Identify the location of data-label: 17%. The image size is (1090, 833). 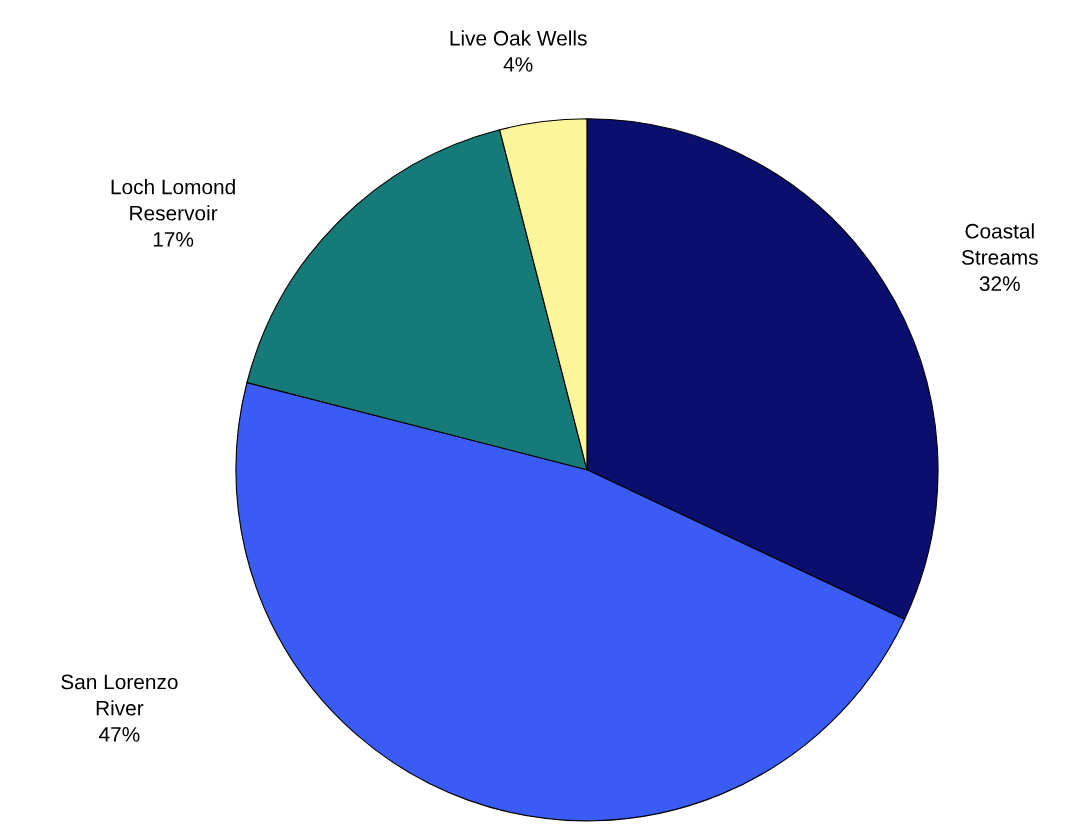
(173, 239).